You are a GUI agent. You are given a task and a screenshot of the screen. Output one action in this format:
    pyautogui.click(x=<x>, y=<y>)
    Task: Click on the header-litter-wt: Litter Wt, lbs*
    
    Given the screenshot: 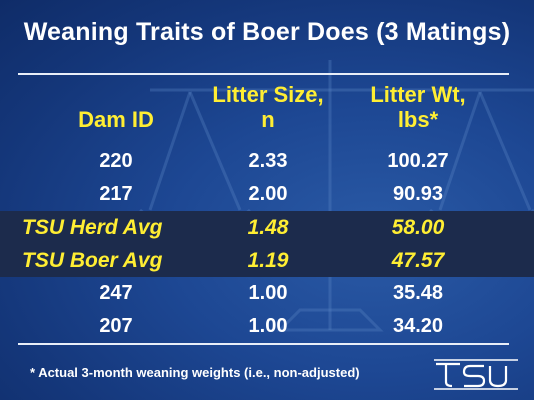 What is the action you would take?
    pyautogui.click(x=418, y=107)
    